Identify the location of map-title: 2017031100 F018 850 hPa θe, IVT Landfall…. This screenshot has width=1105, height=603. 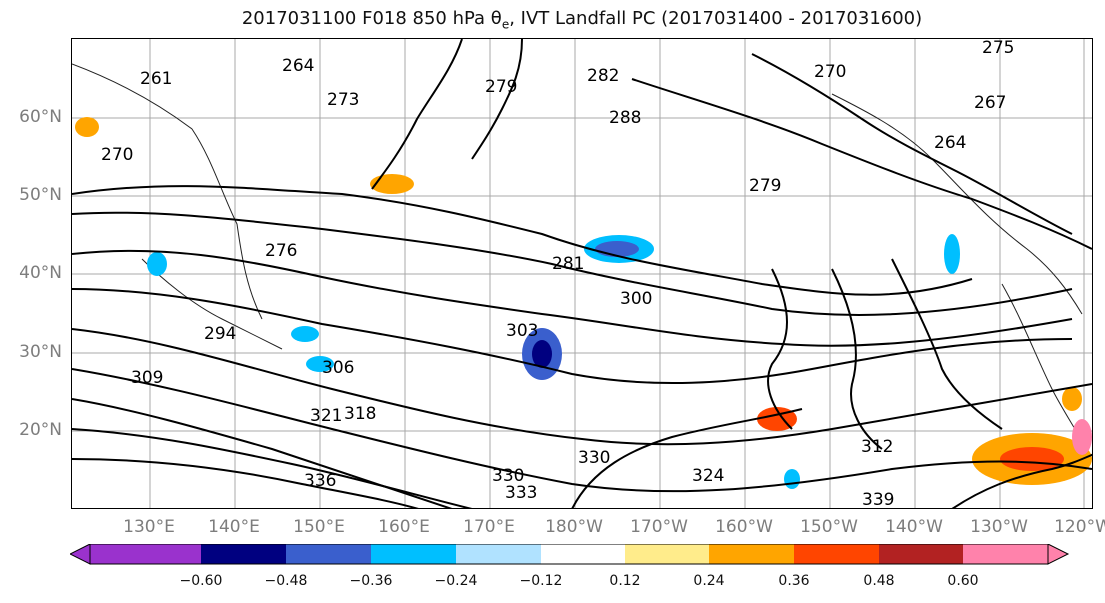
(582, 20).